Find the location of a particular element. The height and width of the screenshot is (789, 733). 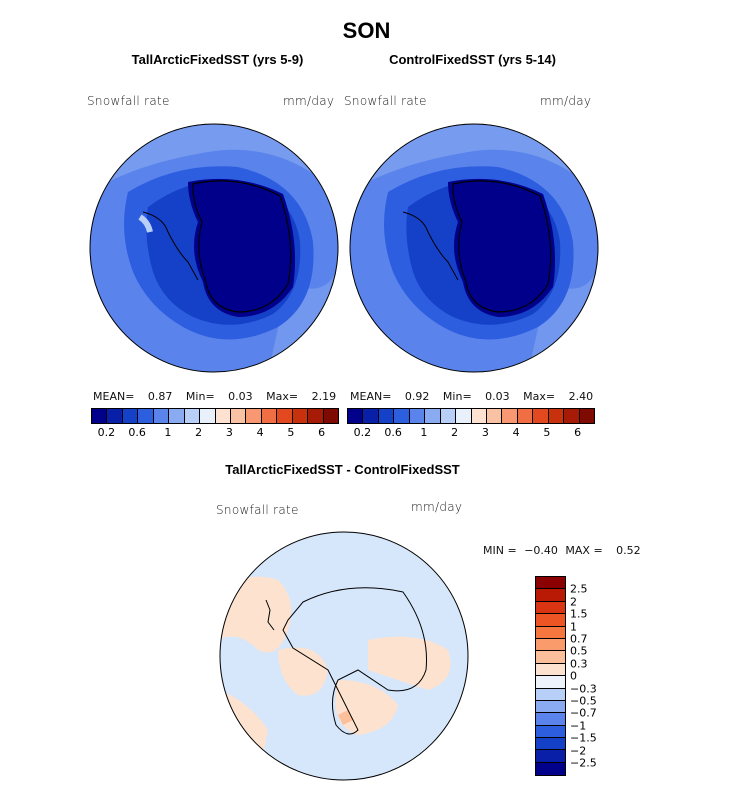

diff-max-label: MAX = is located at coordinates (584, 550).